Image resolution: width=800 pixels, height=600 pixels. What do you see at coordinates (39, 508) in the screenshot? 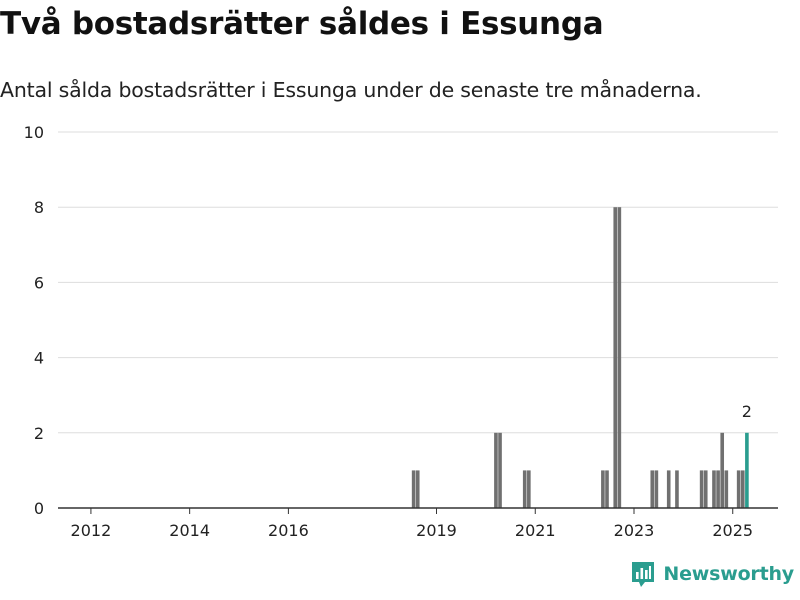
I see `y-tick-label: 0` at bounding box center [39, 508].